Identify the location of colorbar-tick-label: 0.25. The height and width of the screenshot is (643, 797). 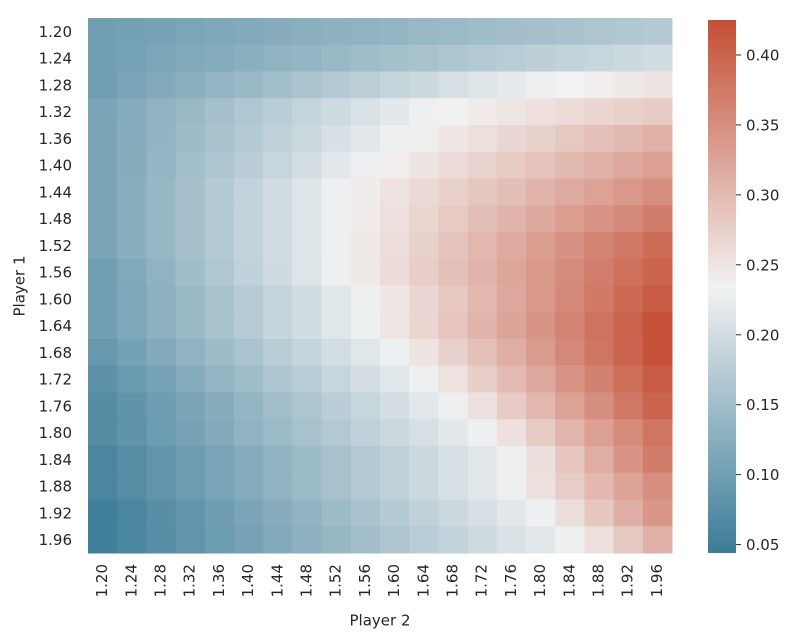
(762, 265).